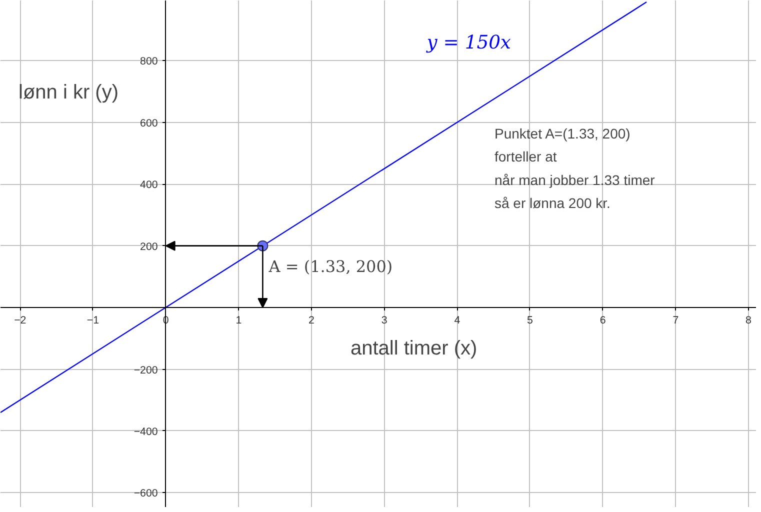  What do you see at coordinates (20, 320) in the screenshot?
I see `x-tick-label: −2` at bounding box center [20, 320].